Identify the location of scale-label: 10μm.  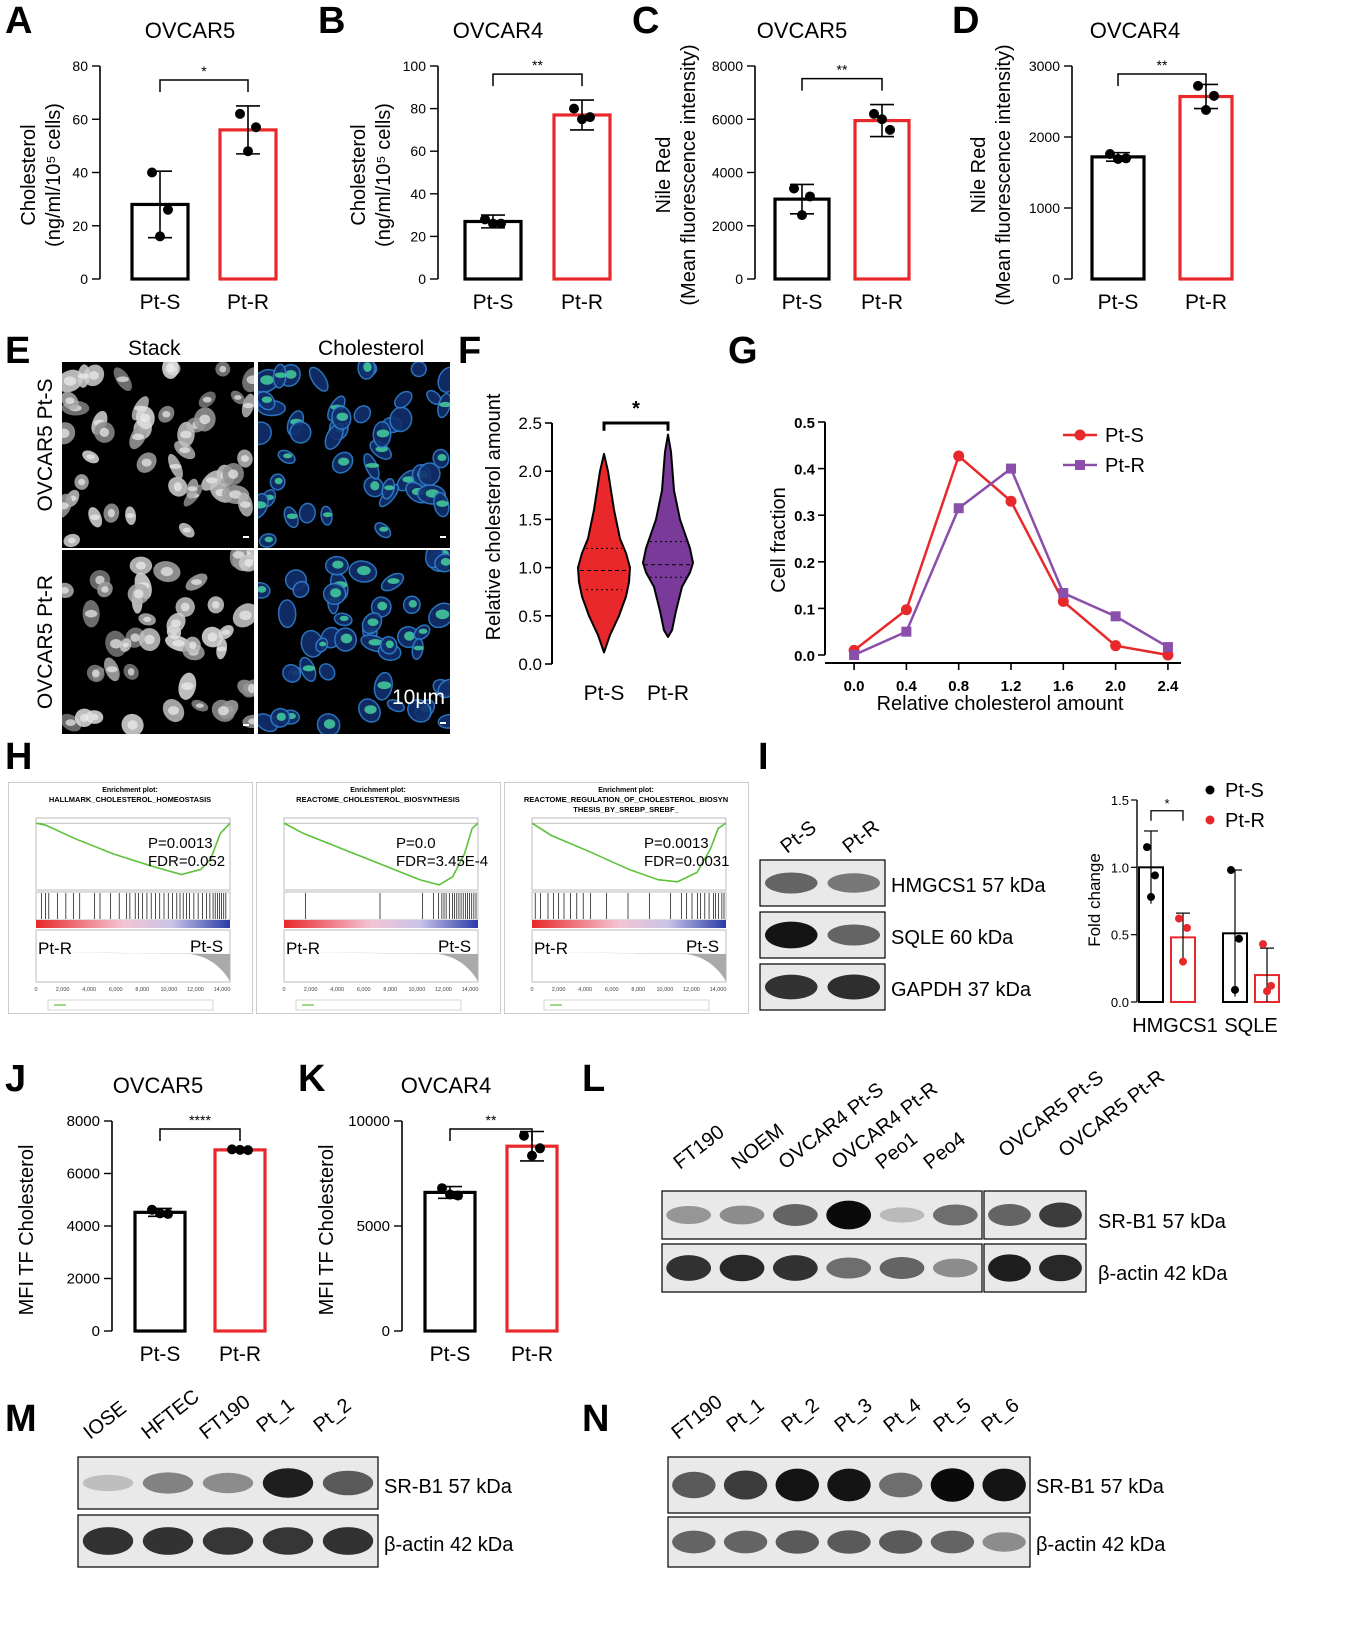
(418, 697).